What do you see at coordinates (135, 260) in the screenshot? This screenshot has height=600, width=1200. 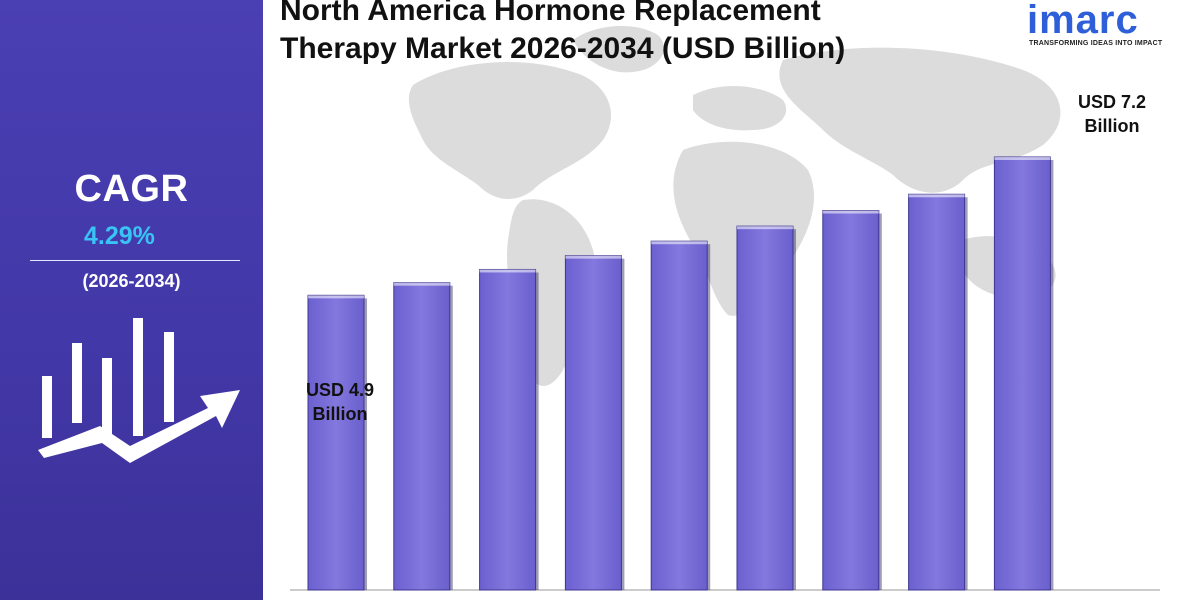 I see `cagr-divider` at bounding box center [135, 260].